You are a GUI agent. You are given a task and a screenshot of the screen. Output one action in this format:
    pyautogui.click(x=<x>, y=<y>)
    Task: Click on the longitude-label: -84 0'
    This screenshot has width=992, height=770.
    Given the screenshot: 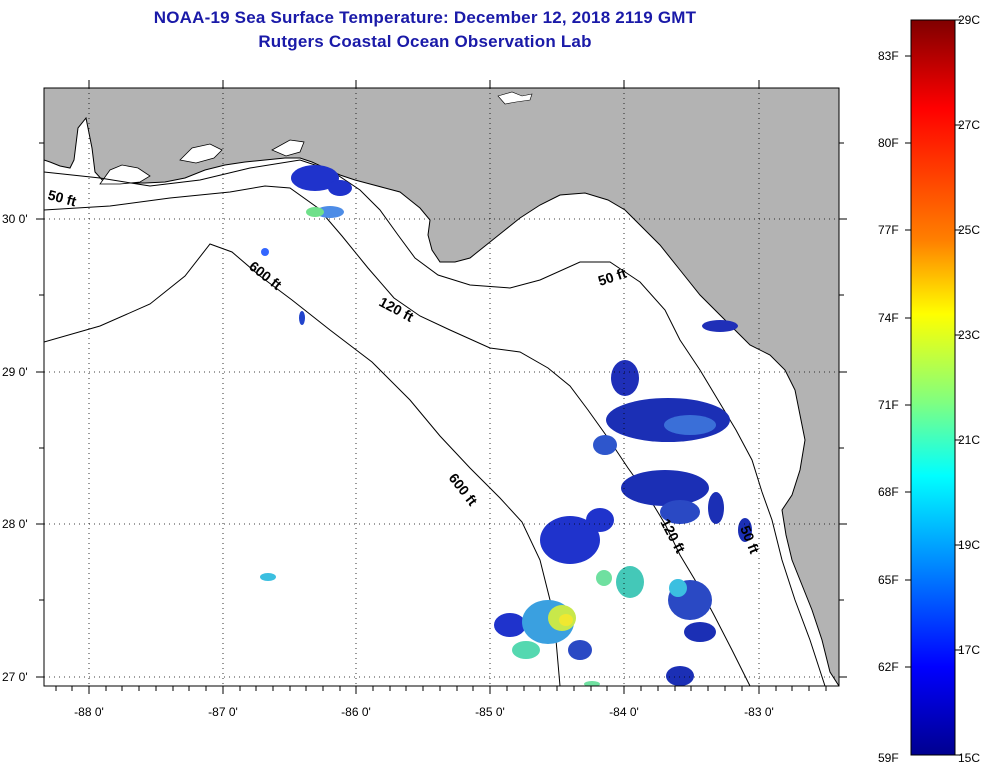 What is the action you would take?
    pyautogui.click(x=624, y=712)
    